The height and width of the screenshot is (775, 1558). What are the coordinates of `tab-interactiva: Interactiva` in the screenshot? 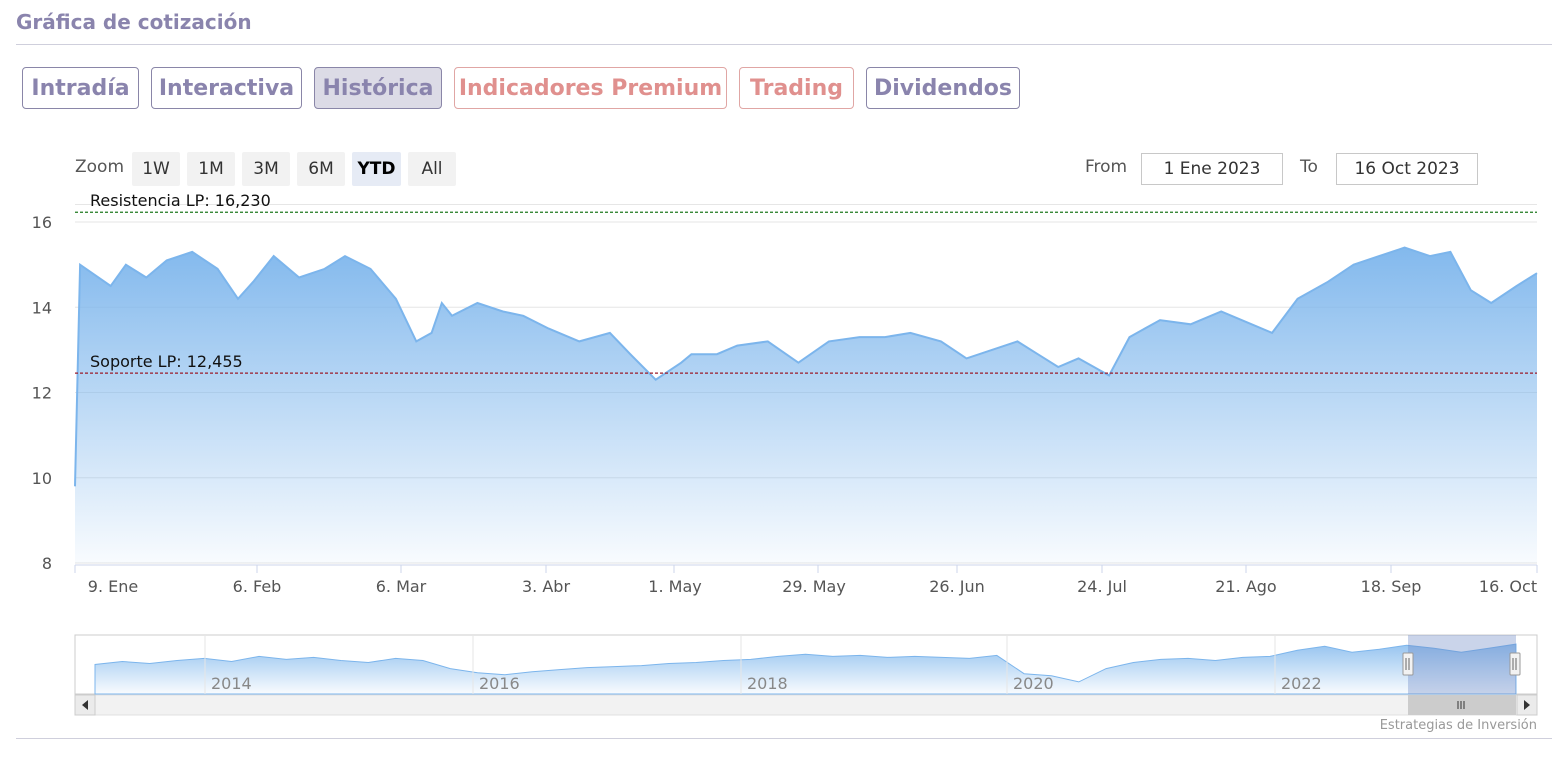 It's located at (226, 88).